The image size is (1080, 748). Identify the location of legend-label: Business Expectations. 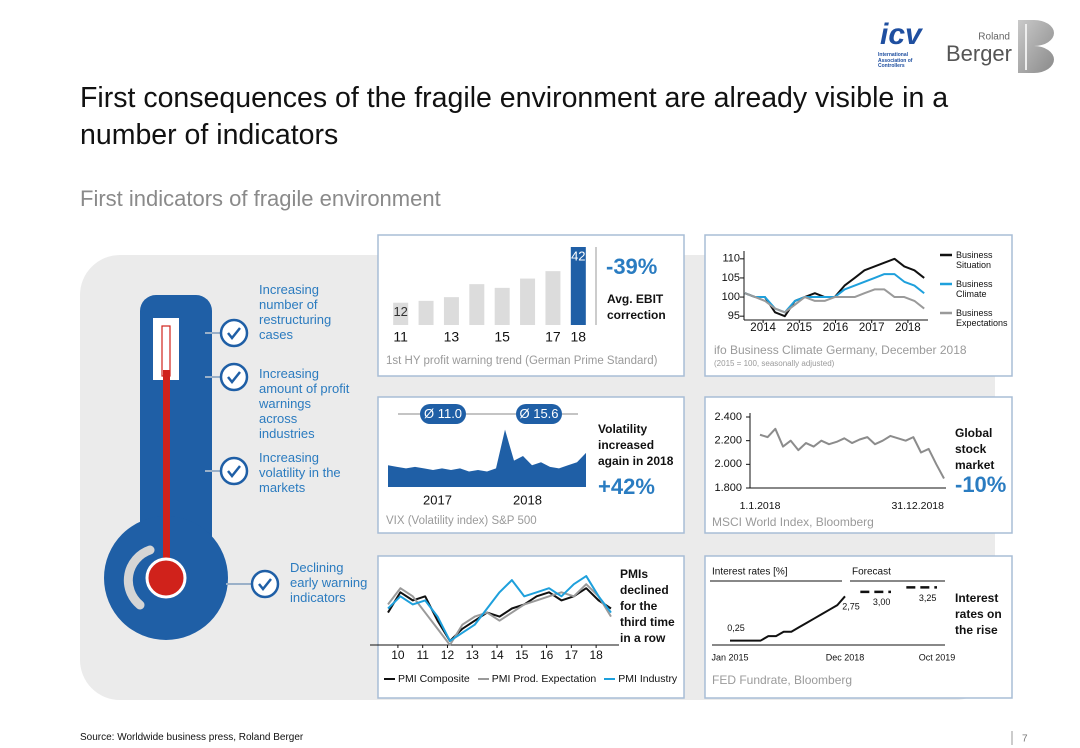
(982, 318).